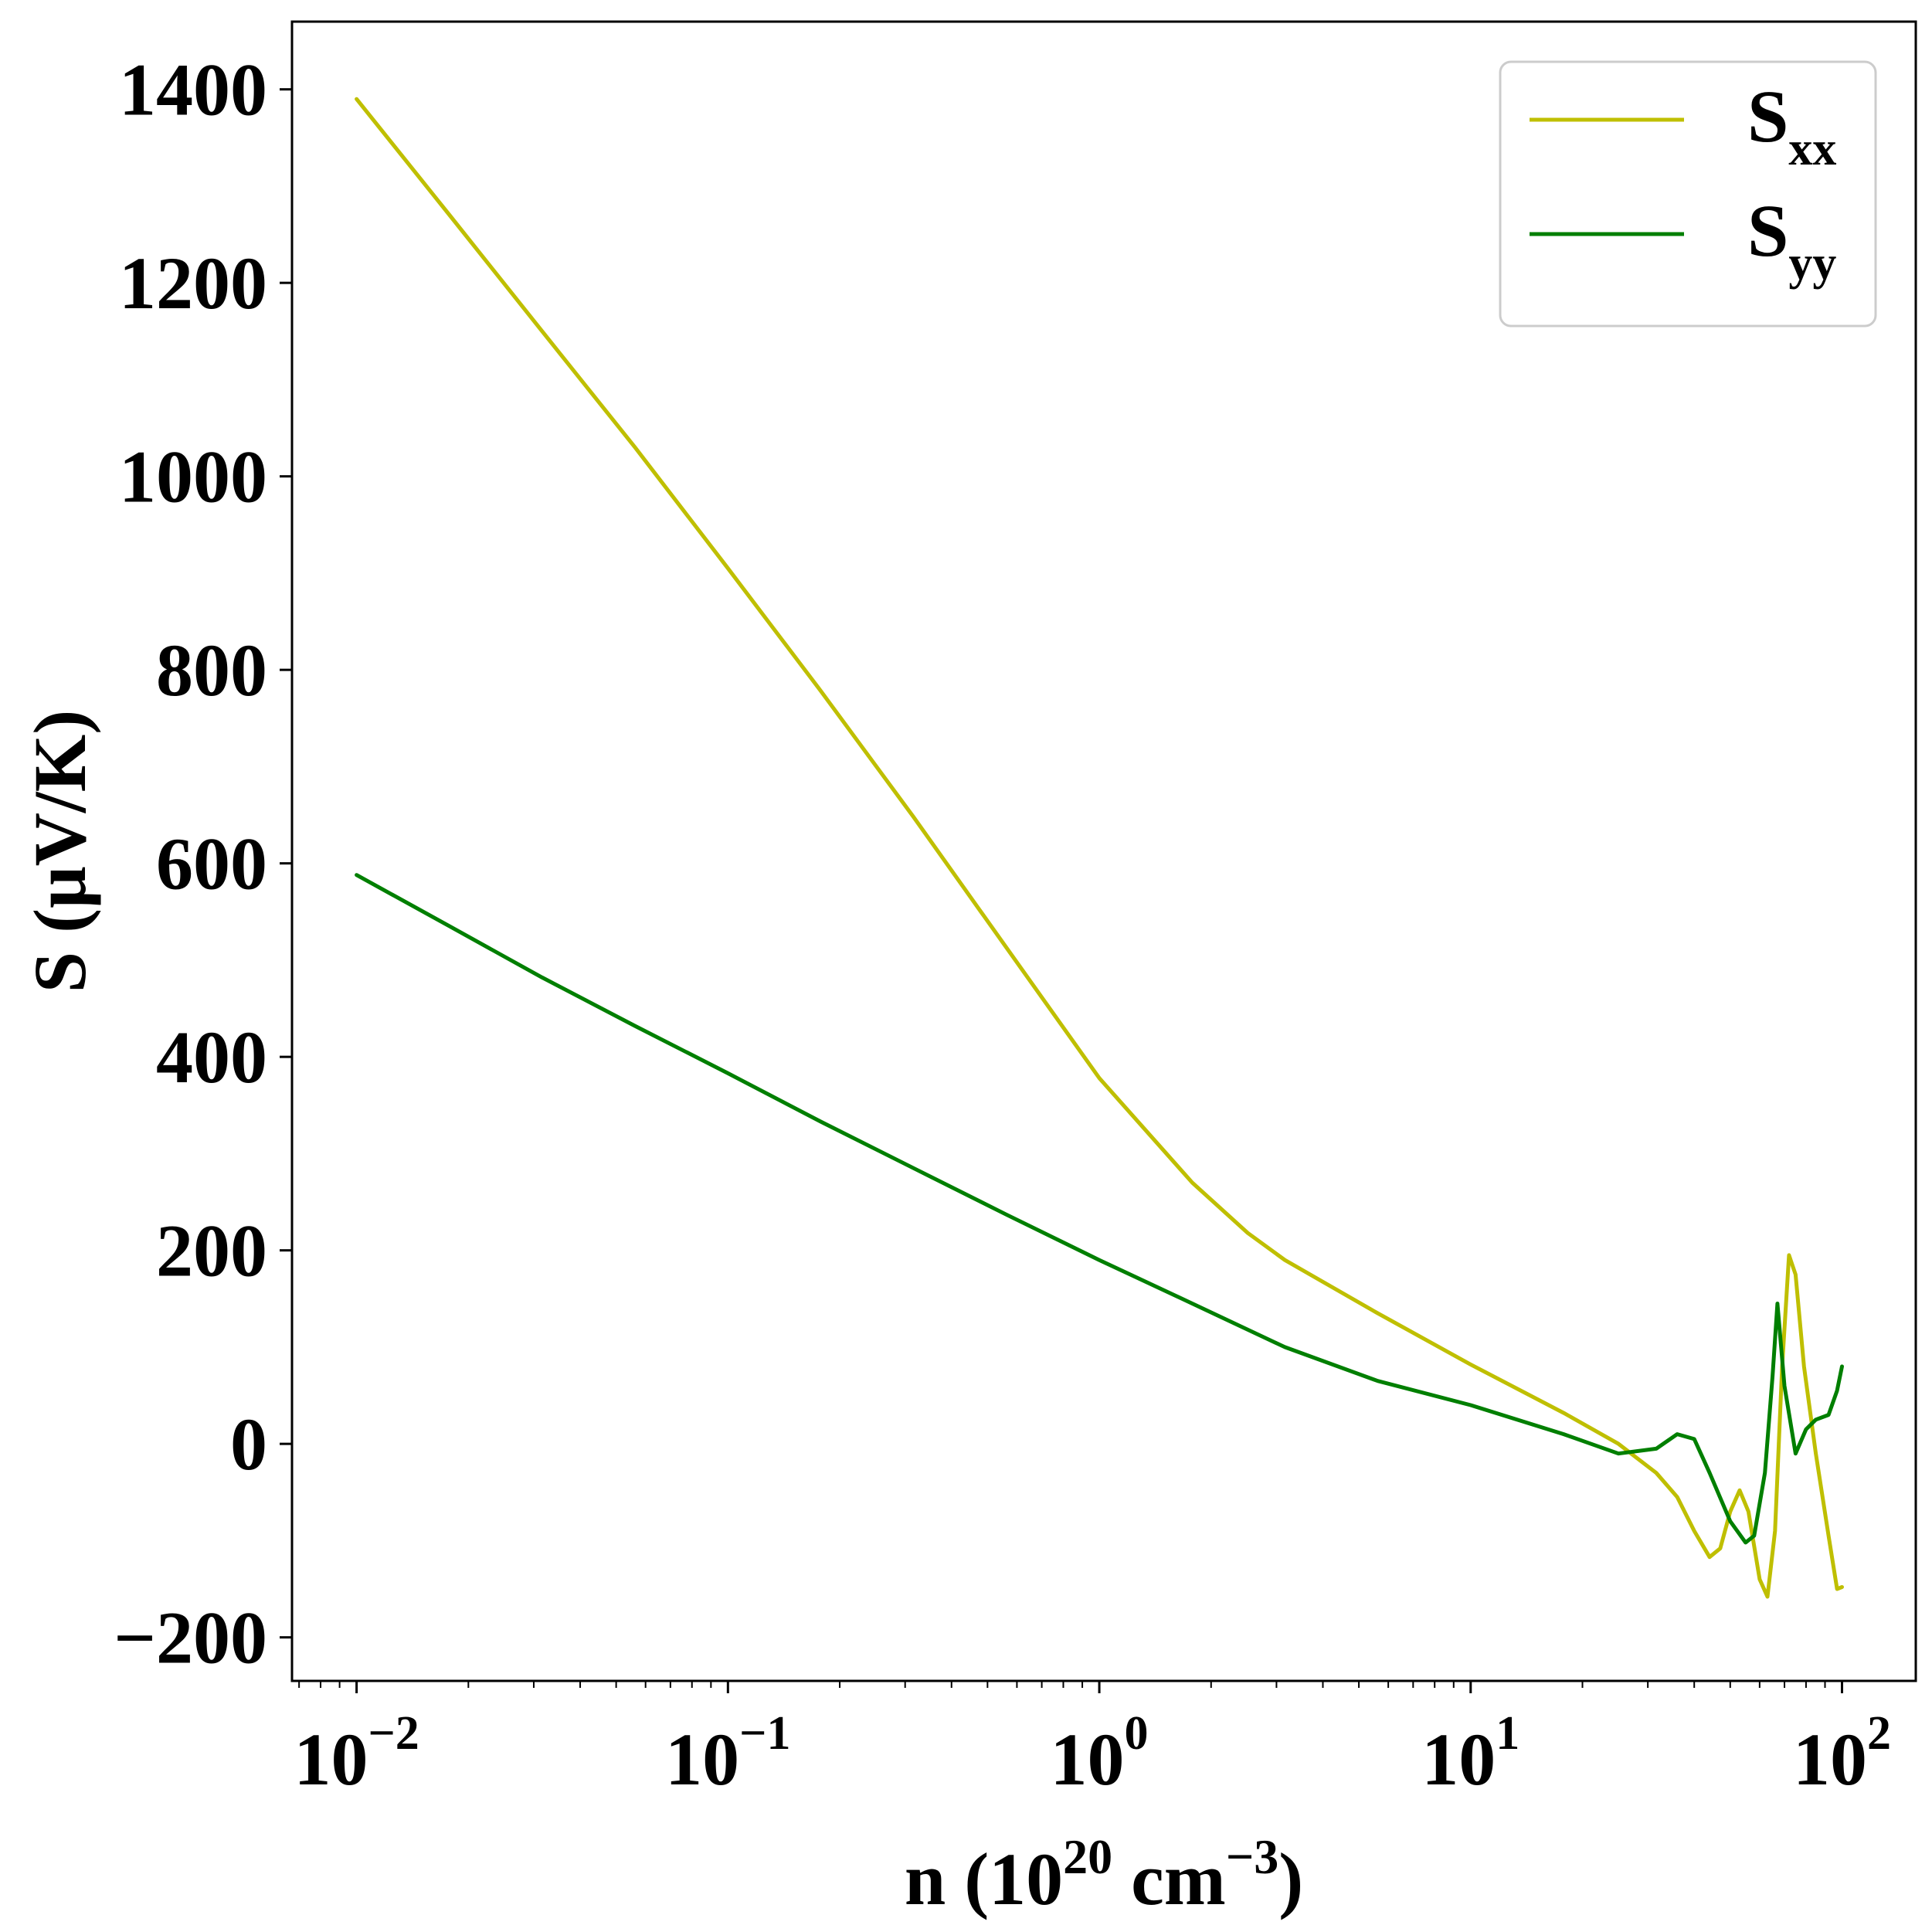  I want to click on x-tick-label-exponent: −1, so click(765, 1733).